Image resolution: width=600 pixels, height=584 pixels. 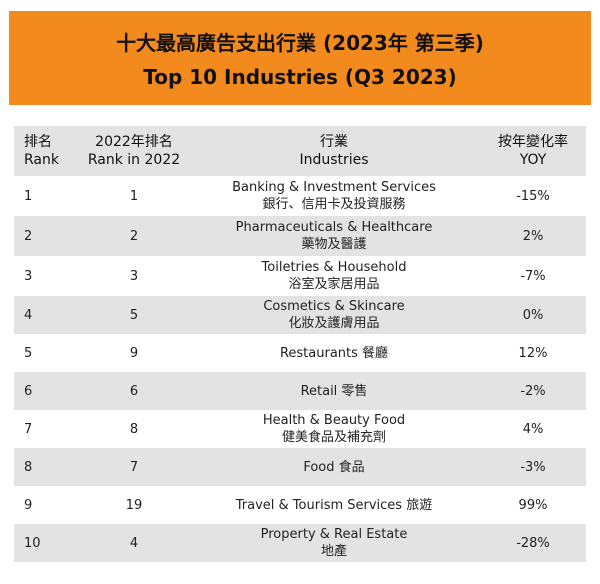 I want to click on industry-line1: Banking & Investment Services, so click(x=334, y=187).